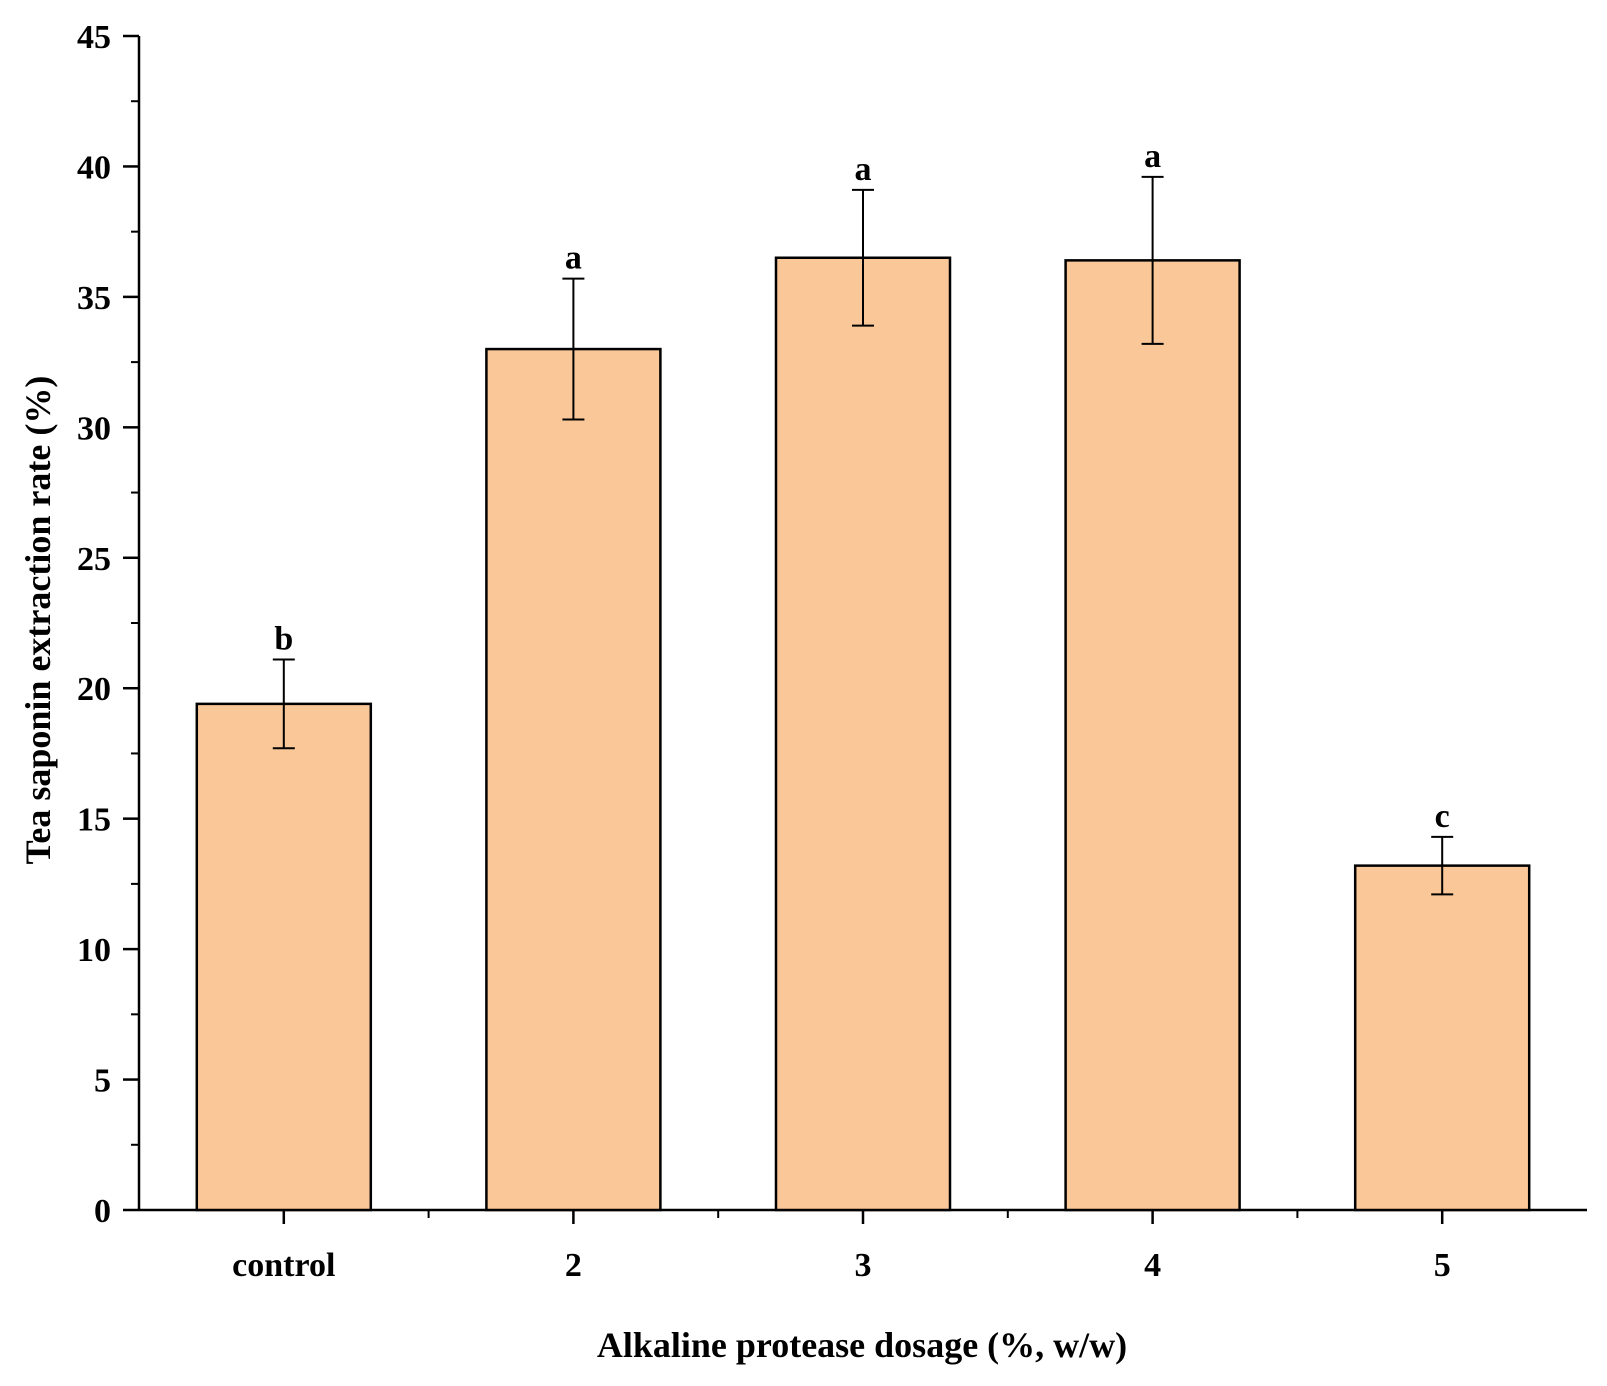 This screenshot has width=1607, height=1386. What do you see at coordinates (102, 1211) in the screenshot?
I see `y-tick-label: 0` at bounding box center [102, 1211].